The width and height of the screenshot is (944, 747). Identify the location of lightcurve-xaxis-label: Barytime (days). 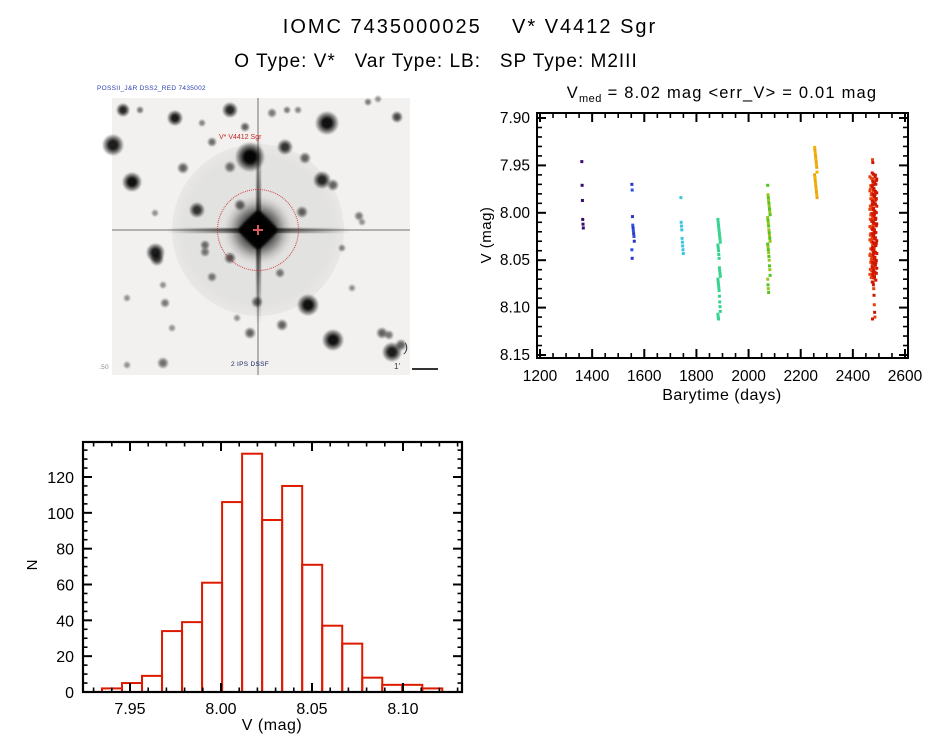
(722, 395).